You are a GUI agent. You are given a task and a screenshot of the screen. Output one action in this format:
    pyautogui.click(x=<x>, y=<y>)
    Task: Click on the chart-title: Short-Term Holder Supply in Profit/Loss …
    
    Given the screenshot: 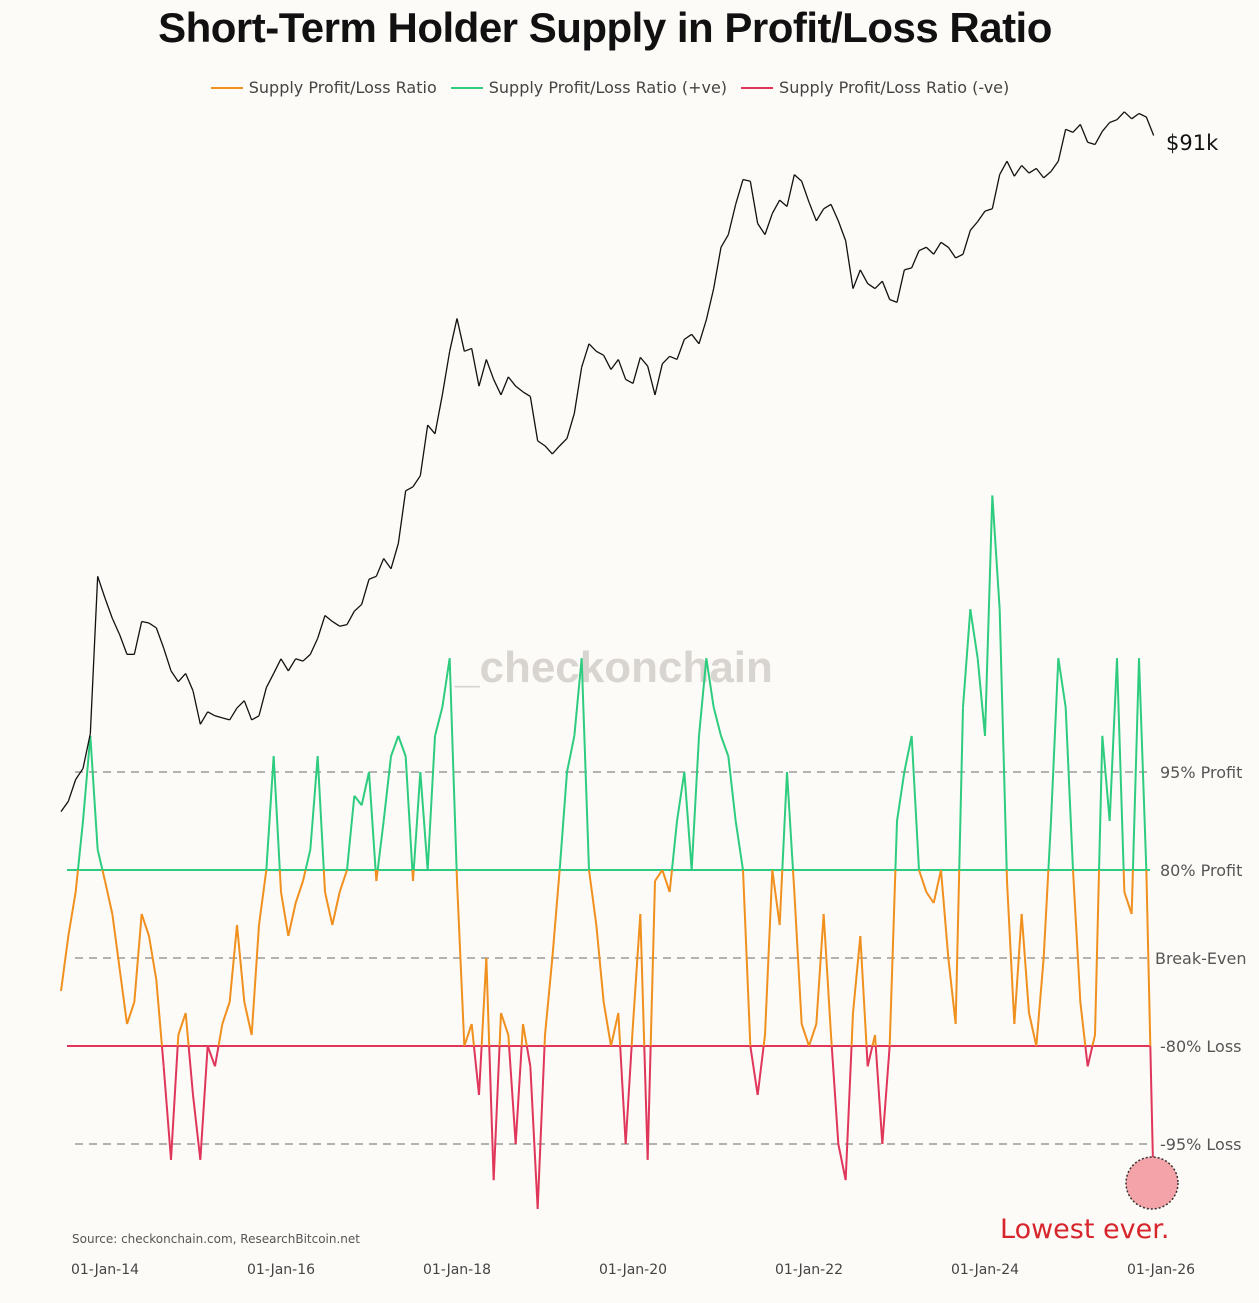 What is the action you would take?
    pyautogui.click(x=605, y=27)
    